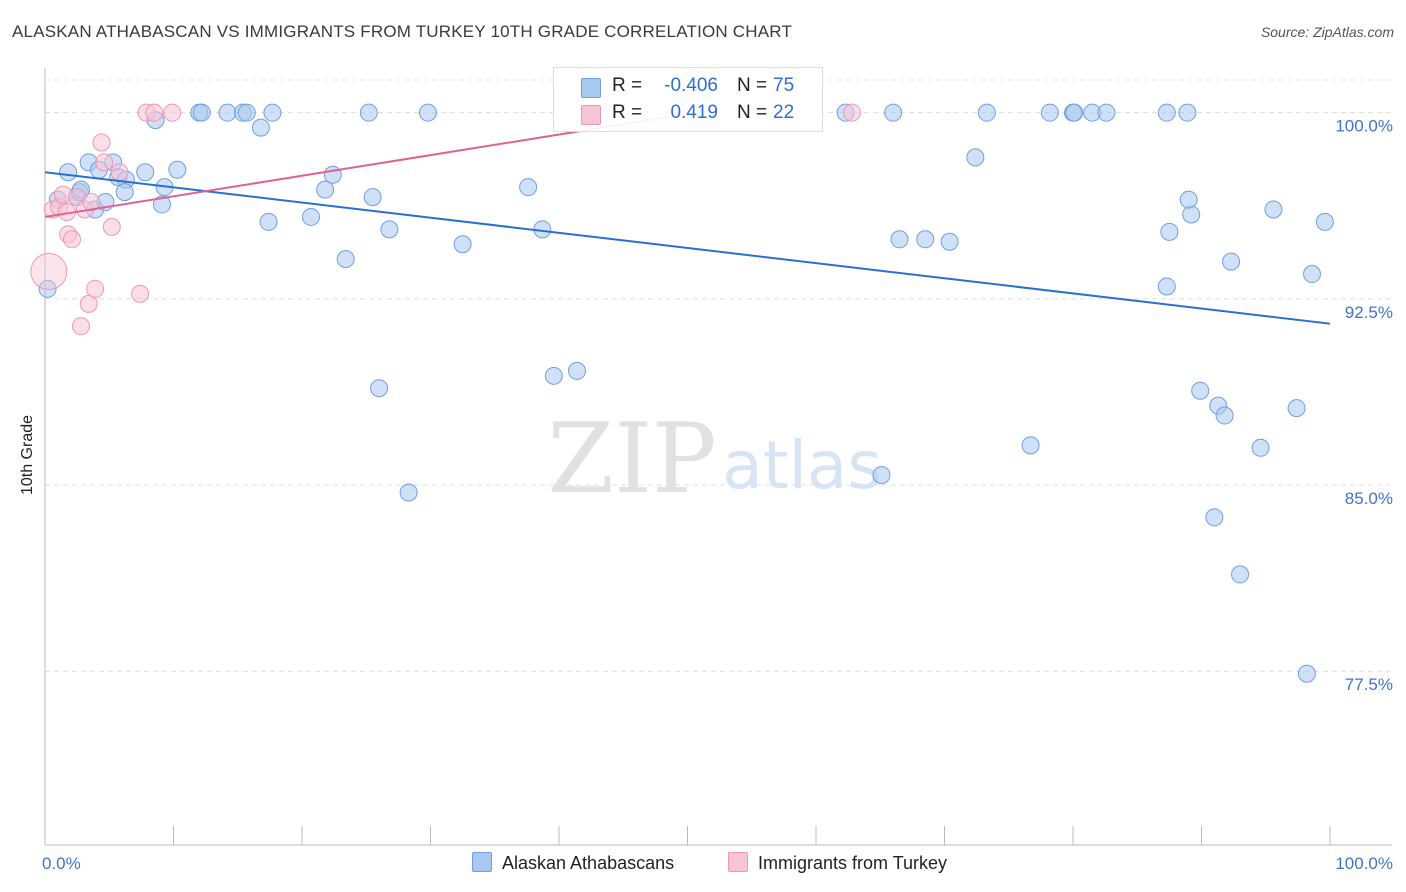  Describe the element at coordinates (588, 863) in the screenshot. I see `bottom-legend-label: Alaskan Athabascans` at that location.